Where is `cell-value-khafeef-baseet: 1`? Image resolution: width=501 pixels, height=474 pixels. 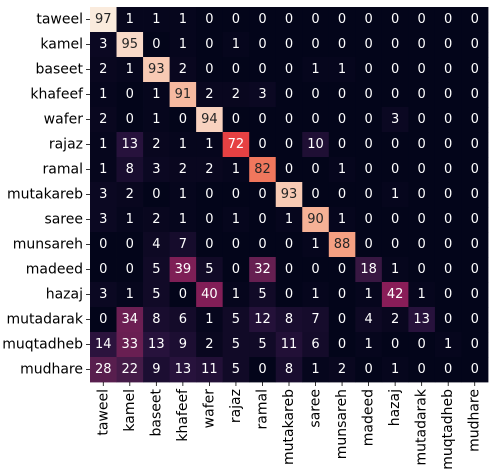 cell-value-khafeef-baseet: 1 is located at coordinates (156, 94).